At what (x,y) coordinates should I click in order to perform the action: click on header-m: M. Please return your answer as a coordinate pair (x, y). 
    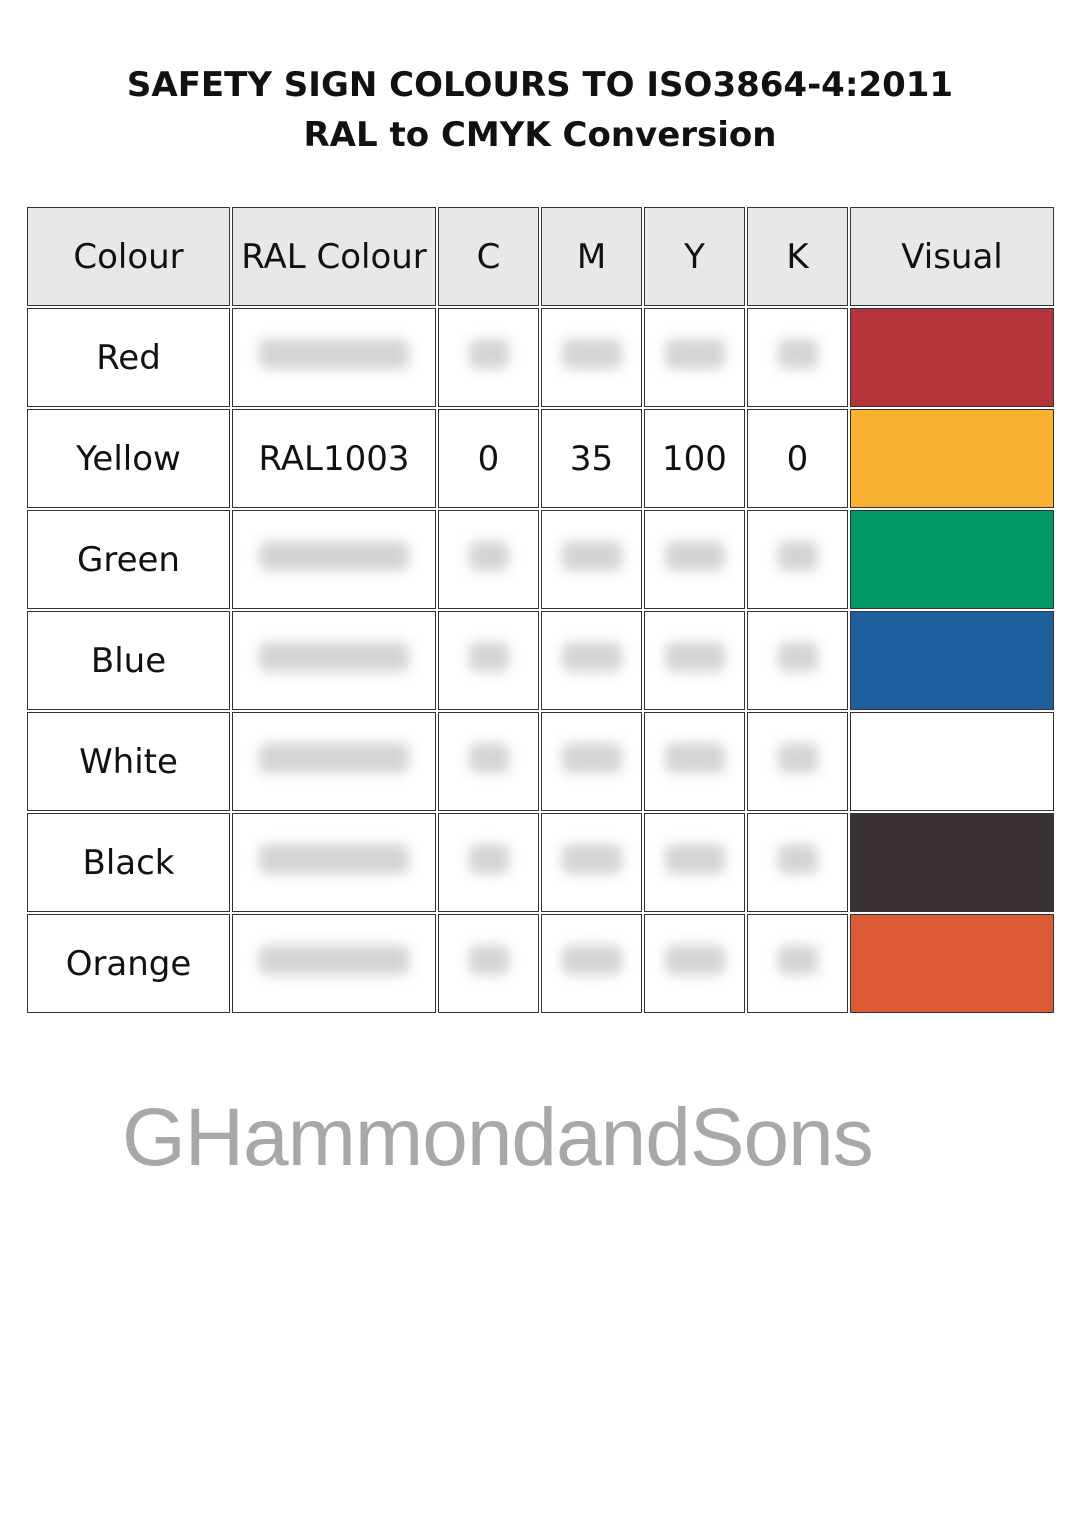
    Looking at the image, I should click on (591, 256).